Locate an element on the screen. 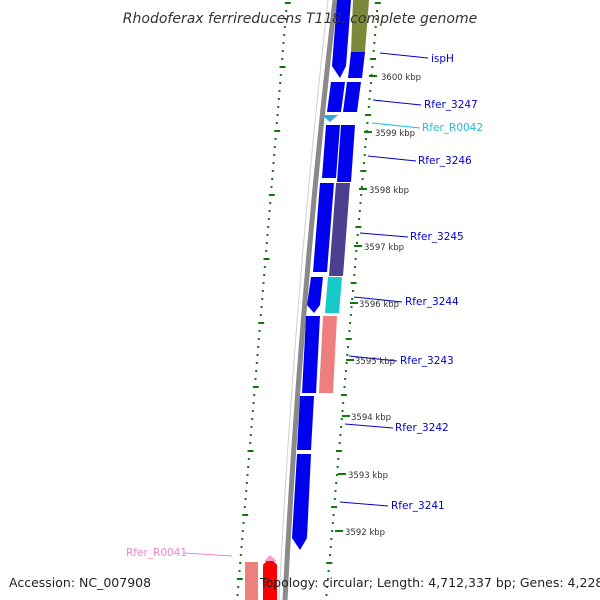  gene-label-rfer-3245: Rfer_3245 is located at coordinates (437, 237).